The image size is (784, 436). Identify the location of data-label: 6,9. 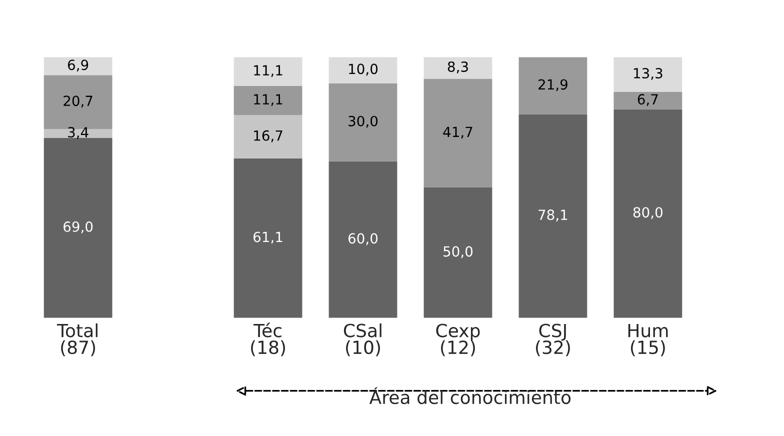
(78, 66).